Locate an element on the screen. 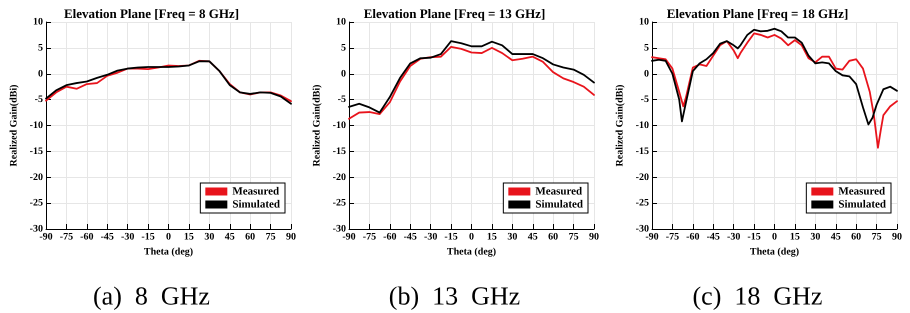  line-series is located at coordinates (774, 90).